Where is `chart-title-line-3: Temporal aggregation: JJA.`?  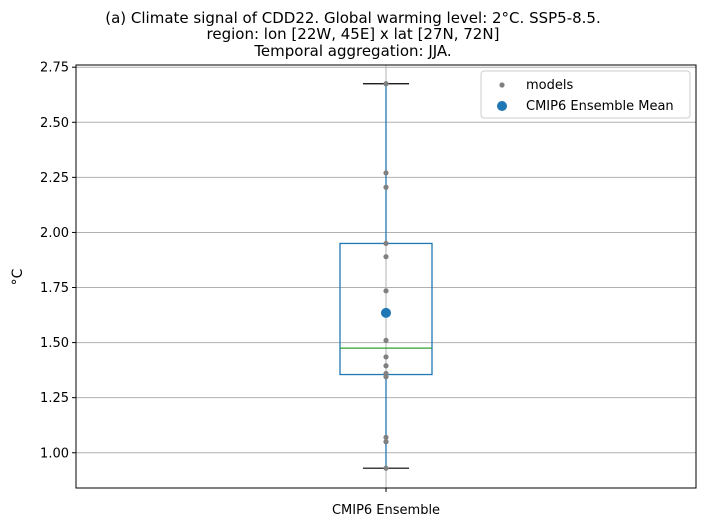
chart-title-line-3: Temporal aggregation: JJA. is located at coordinates (353, 51).